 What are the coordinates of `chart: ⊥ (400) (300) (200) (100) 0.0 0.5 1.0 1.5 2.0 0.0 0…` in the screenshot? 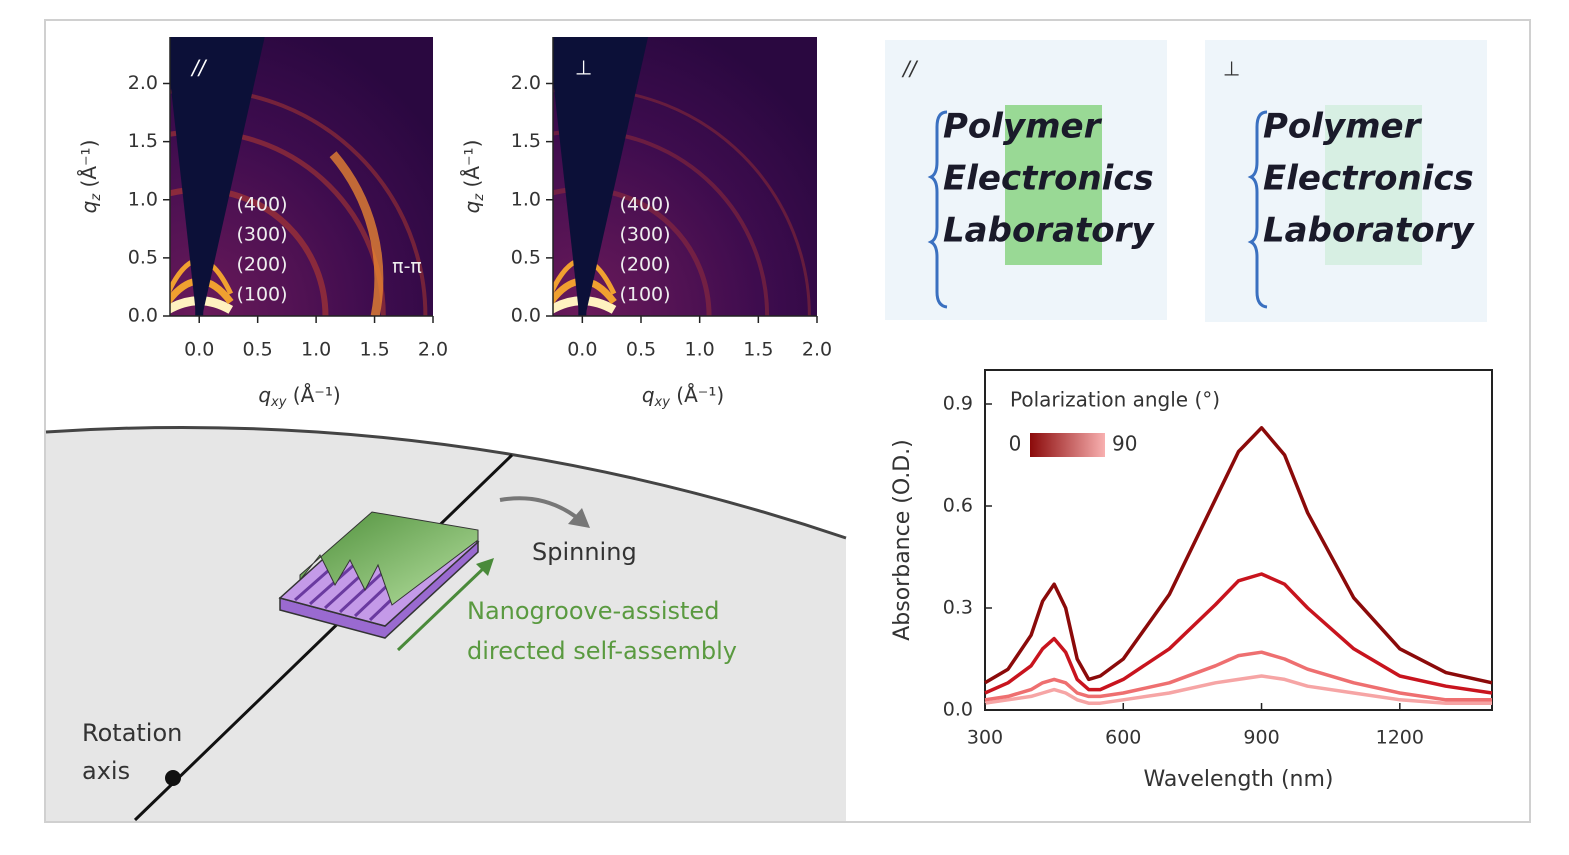 It's located at (646, 223).